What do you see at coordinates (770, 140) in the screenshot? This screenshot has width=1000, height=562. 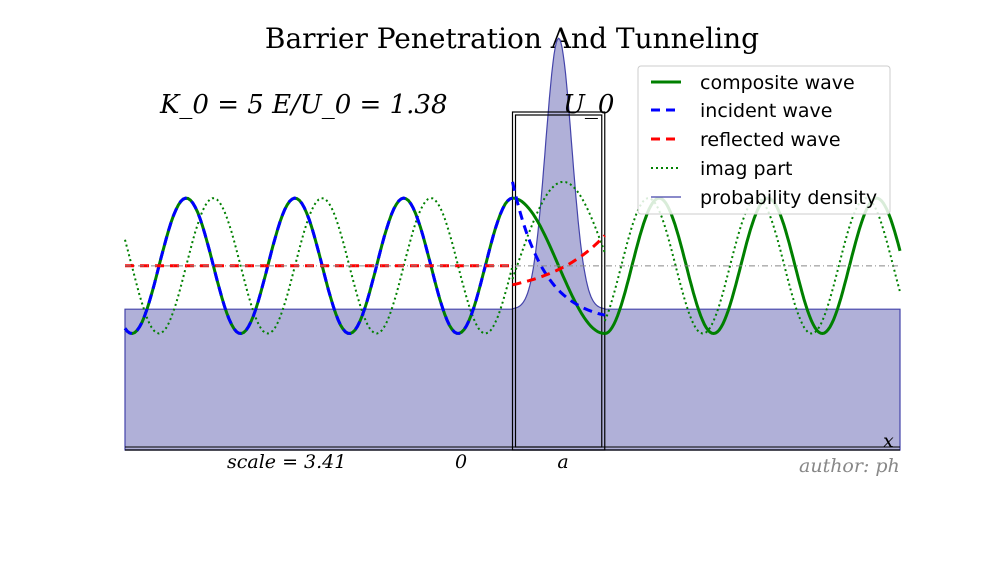 I see `legend-label-reflected: reflected wave` at bounding box center [770, 140].